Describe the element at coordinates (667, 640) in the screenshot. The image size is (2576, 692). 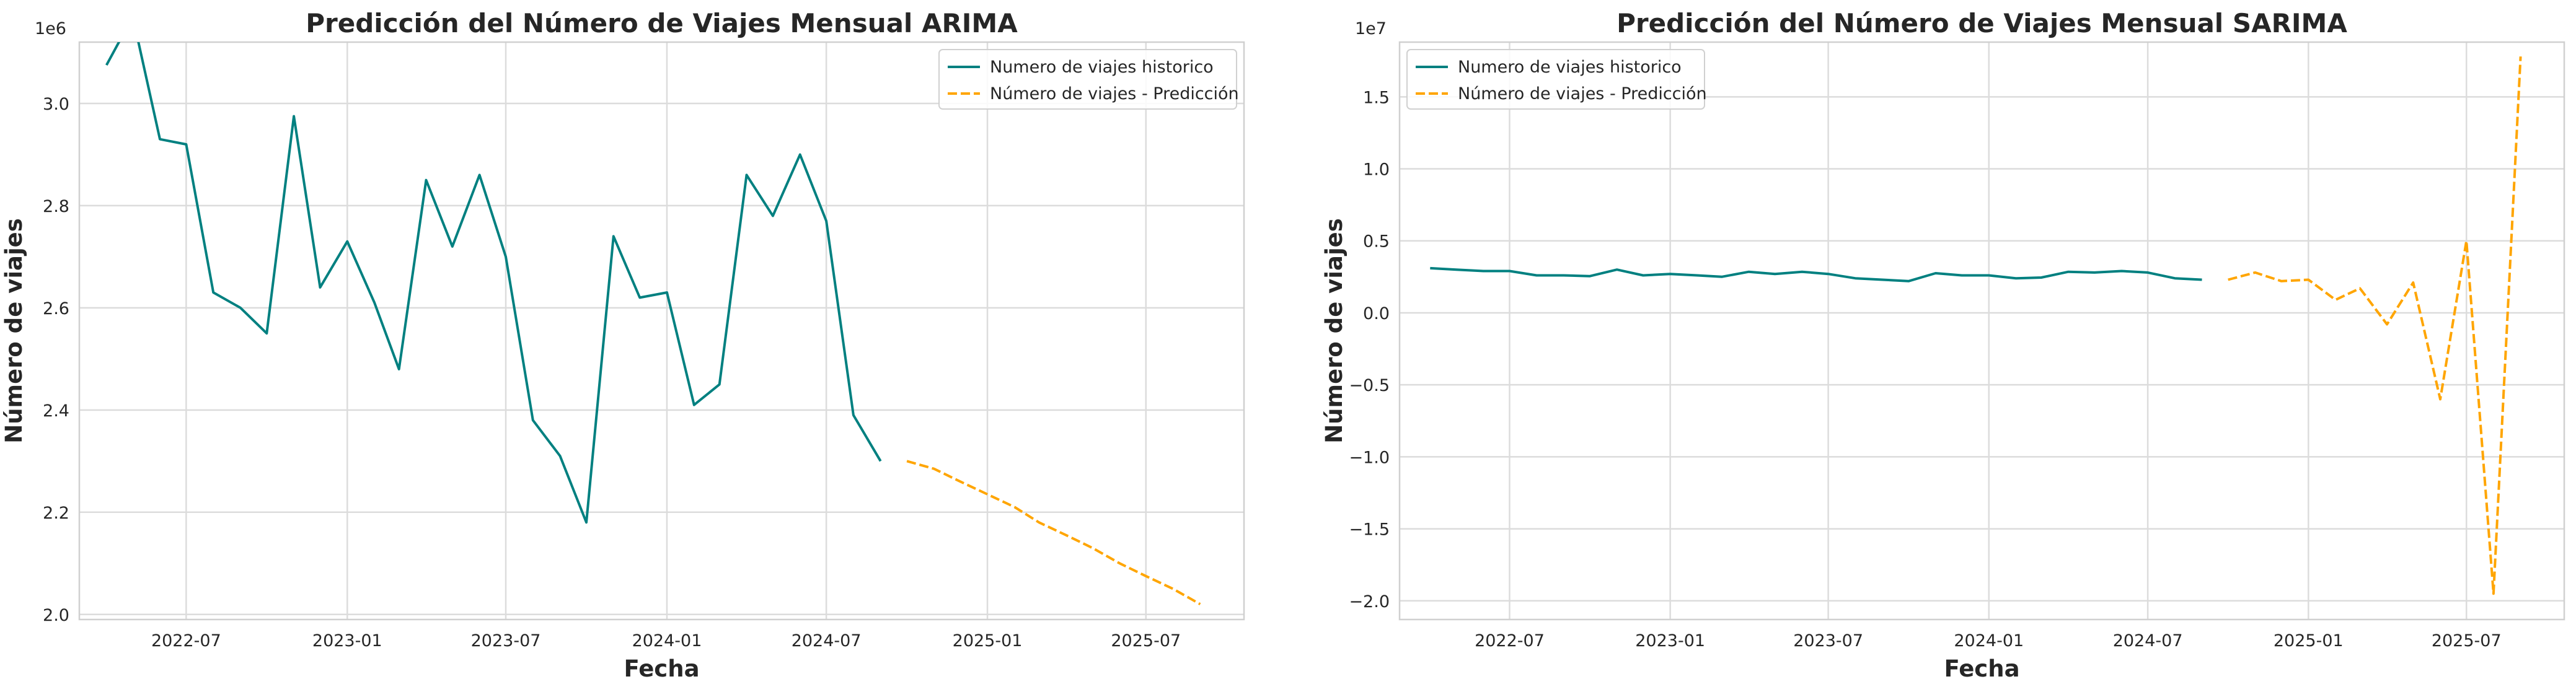
I see `arima-x-tick-label: 2024-01` at that location.